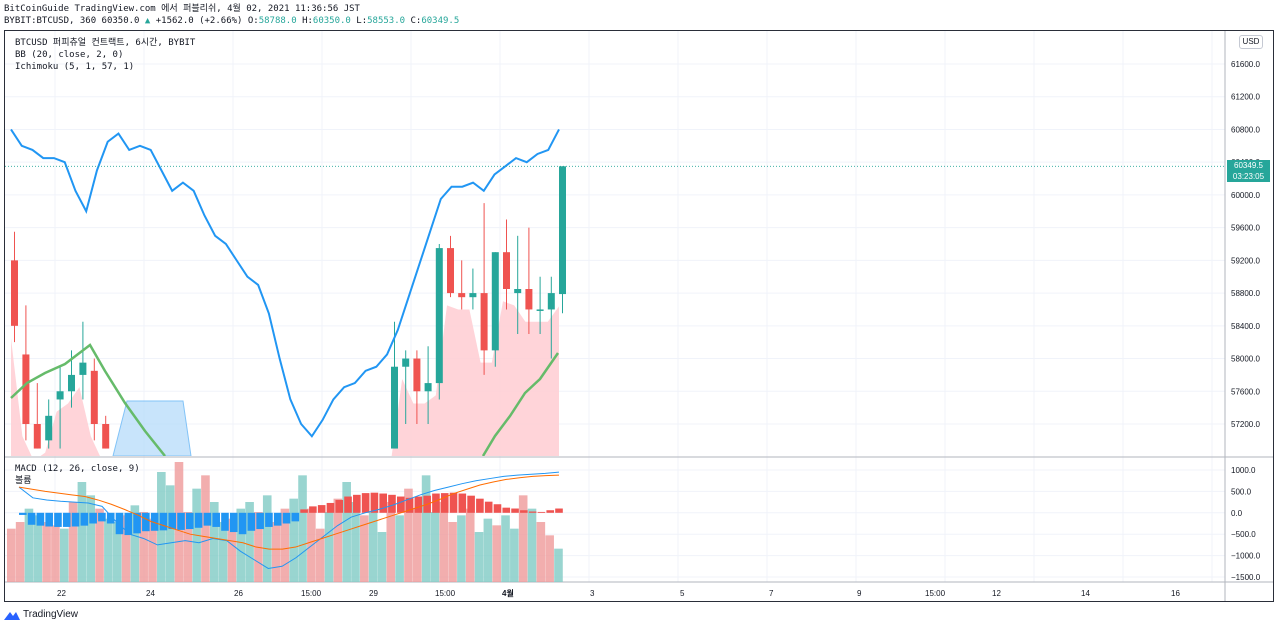 This screenshot has height=628, width=1280. I want to click on ichimoku-line-left, so click(88, 399).